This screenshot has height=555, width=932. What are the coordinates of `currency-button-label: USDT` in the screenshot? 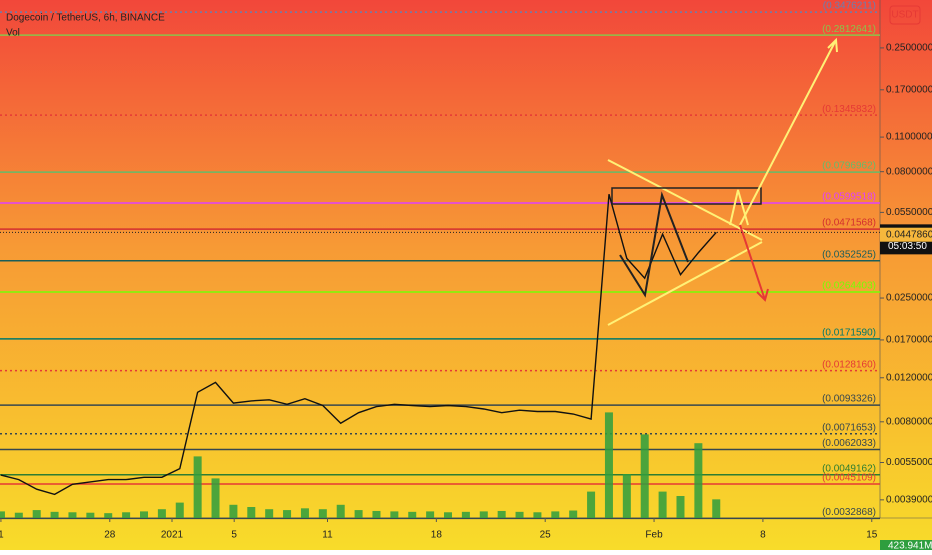 It's located at (904, 15).